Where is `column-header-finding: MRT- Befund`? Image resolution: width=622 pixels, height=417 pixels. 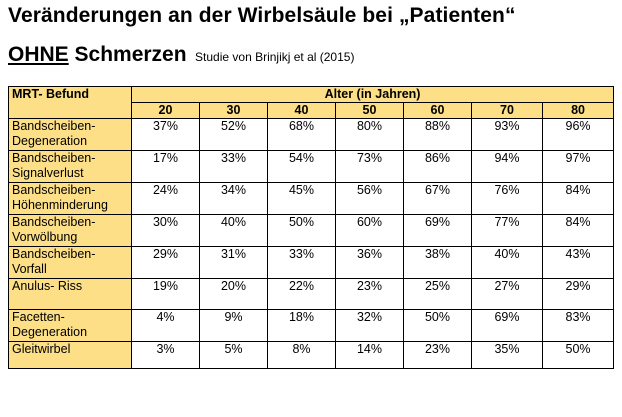
column-header-finding: MRT- Befund is located at coordinates (70, 102).